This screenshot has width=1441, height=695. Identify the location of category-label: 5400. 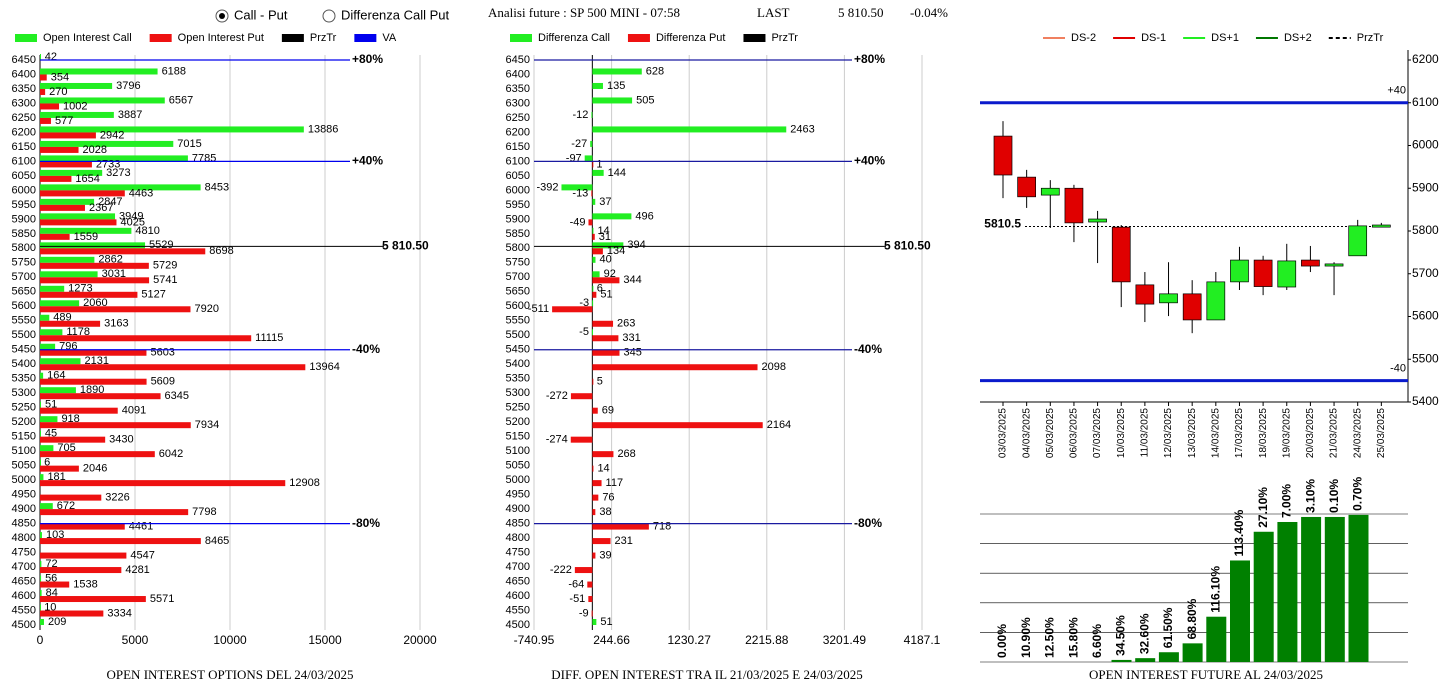
(518, 364).